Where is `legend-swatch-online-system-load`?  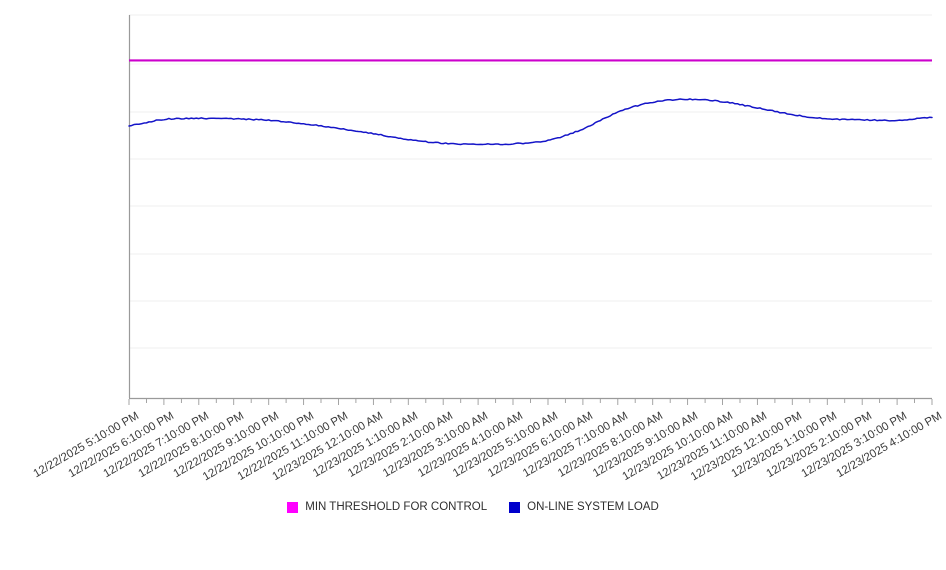
legend-swatch-online-system-load is located at coordinates (515, 507).